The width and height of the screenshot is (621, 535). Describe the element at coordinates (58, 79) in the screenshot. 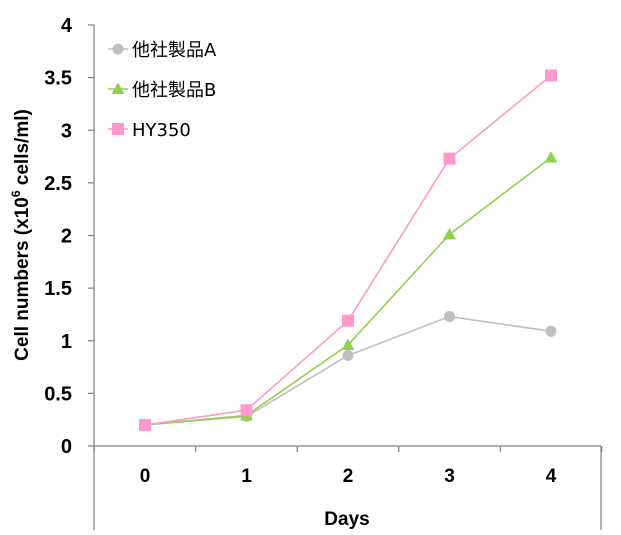

I see `y-tick-label: 3.5` at that location.